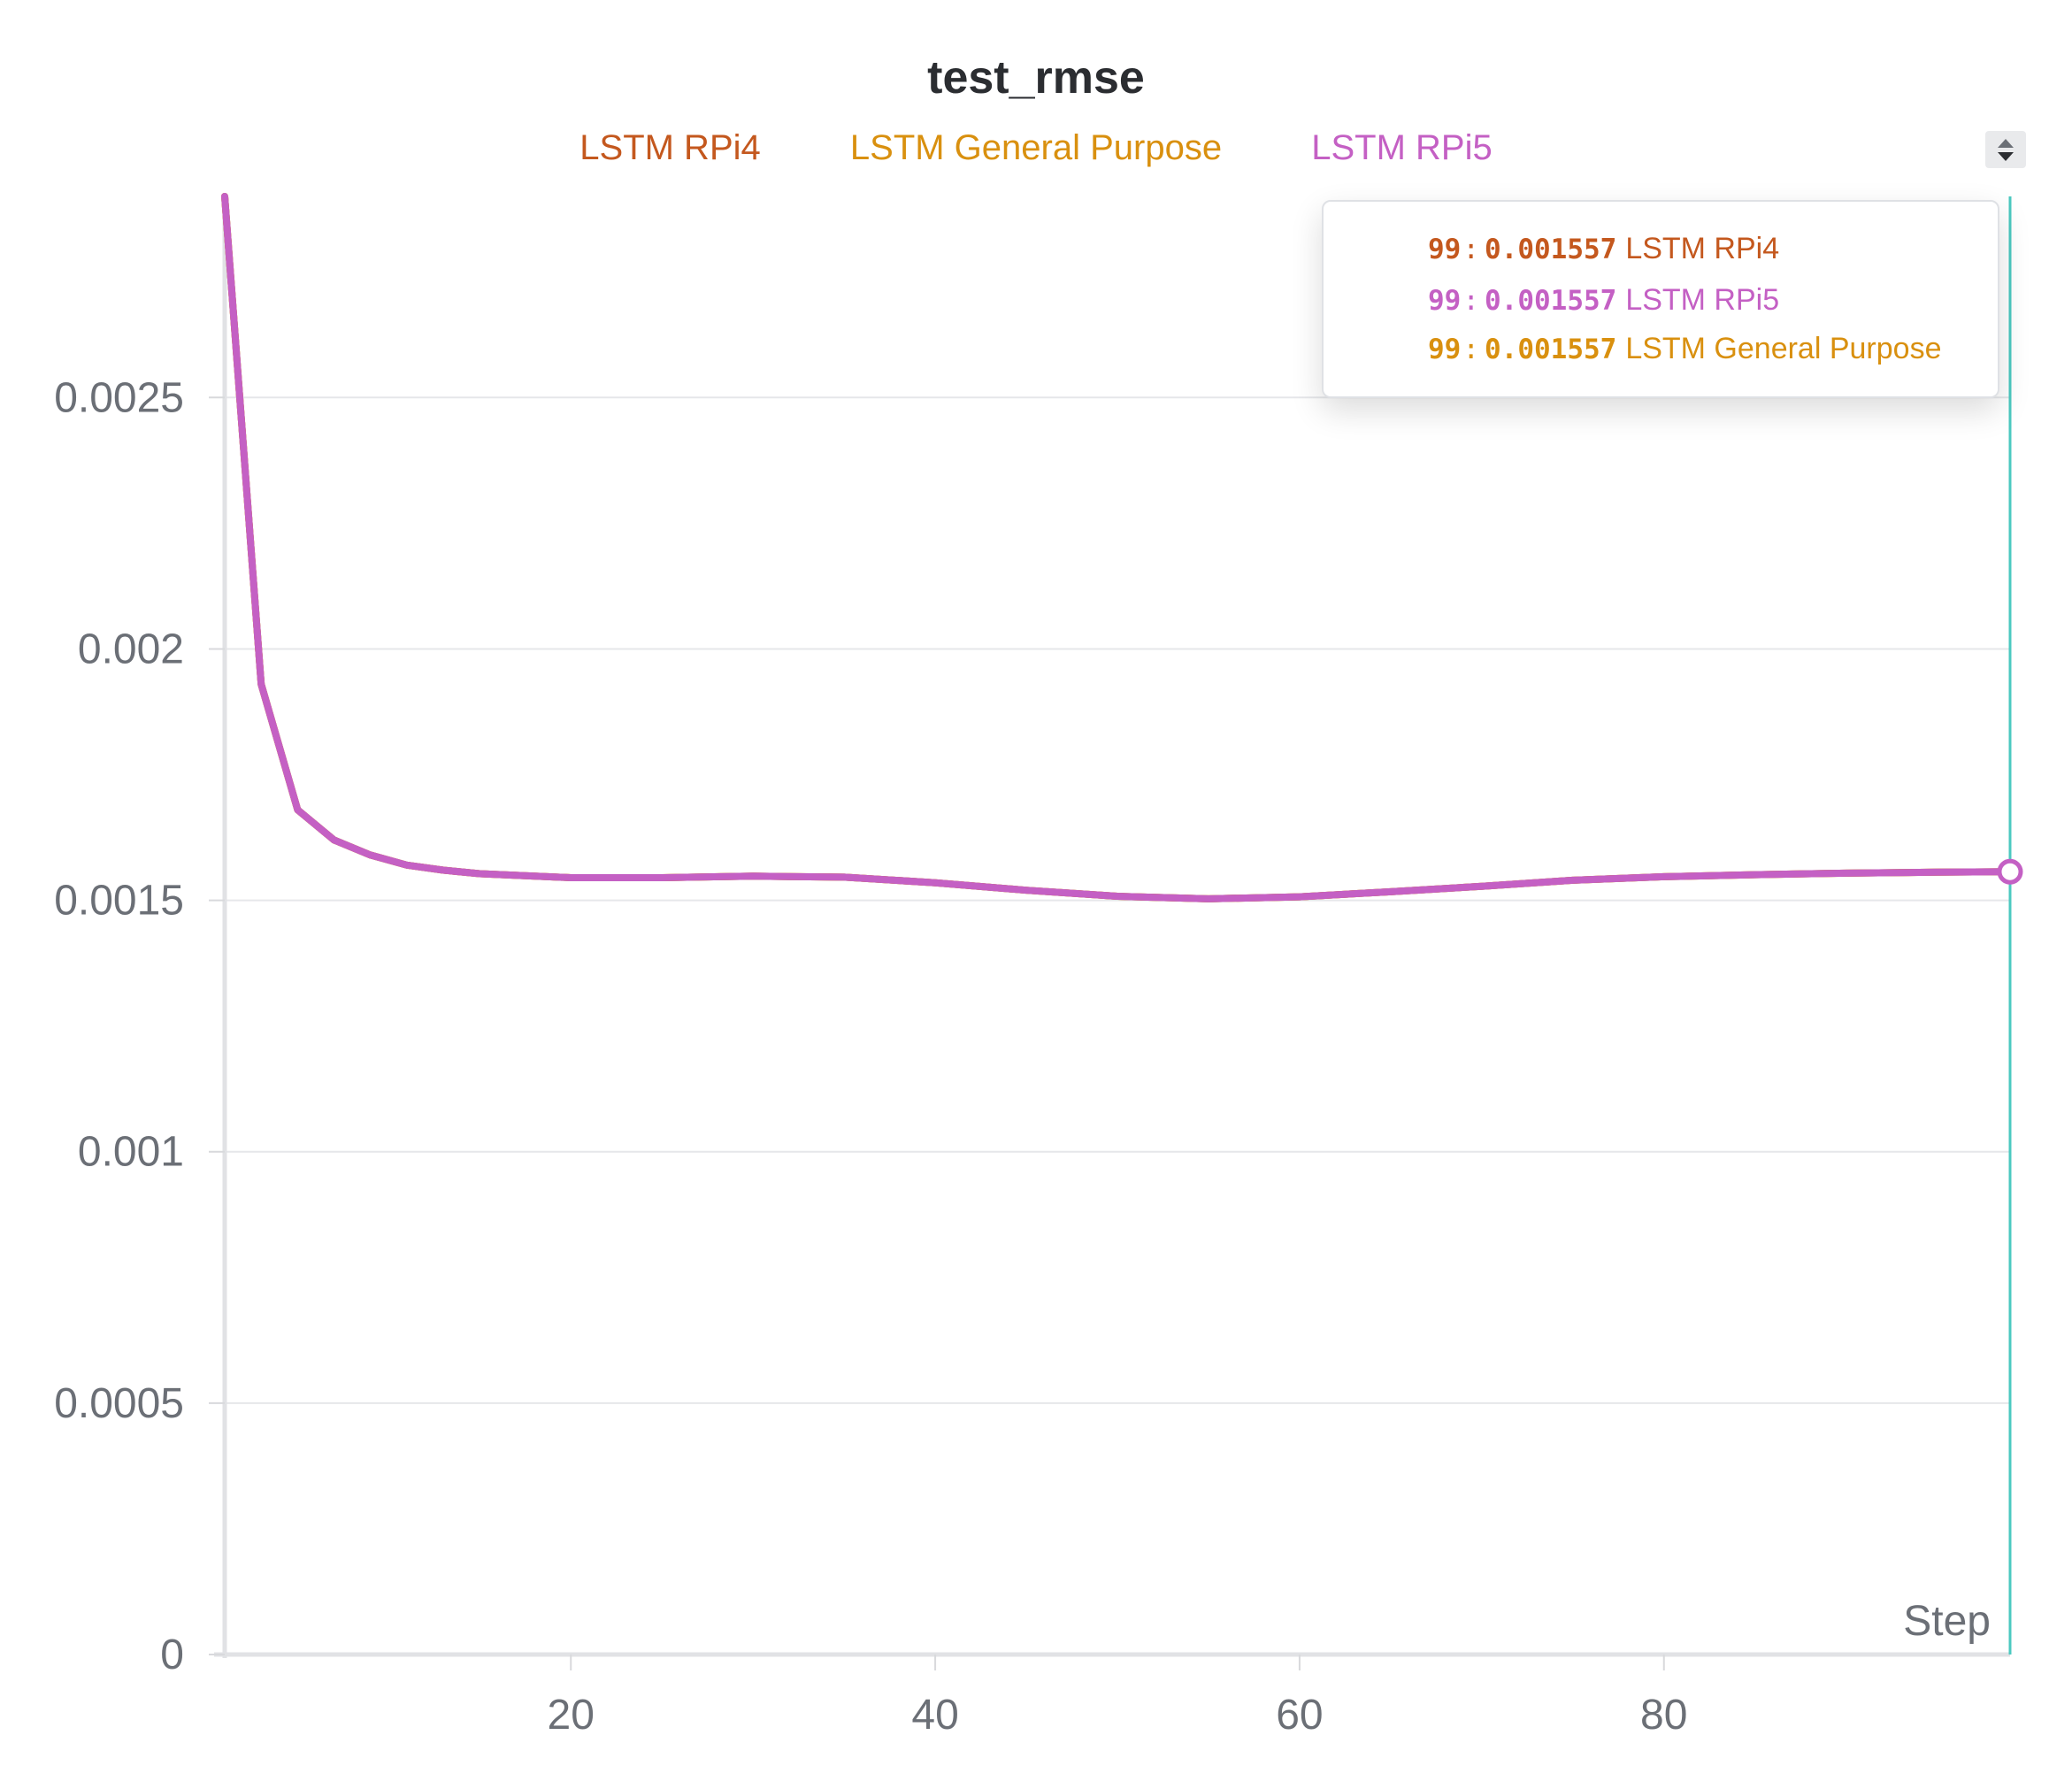 The image size is (2072, 1789). I want to click on hover-point-marker, so click(2010, 872).